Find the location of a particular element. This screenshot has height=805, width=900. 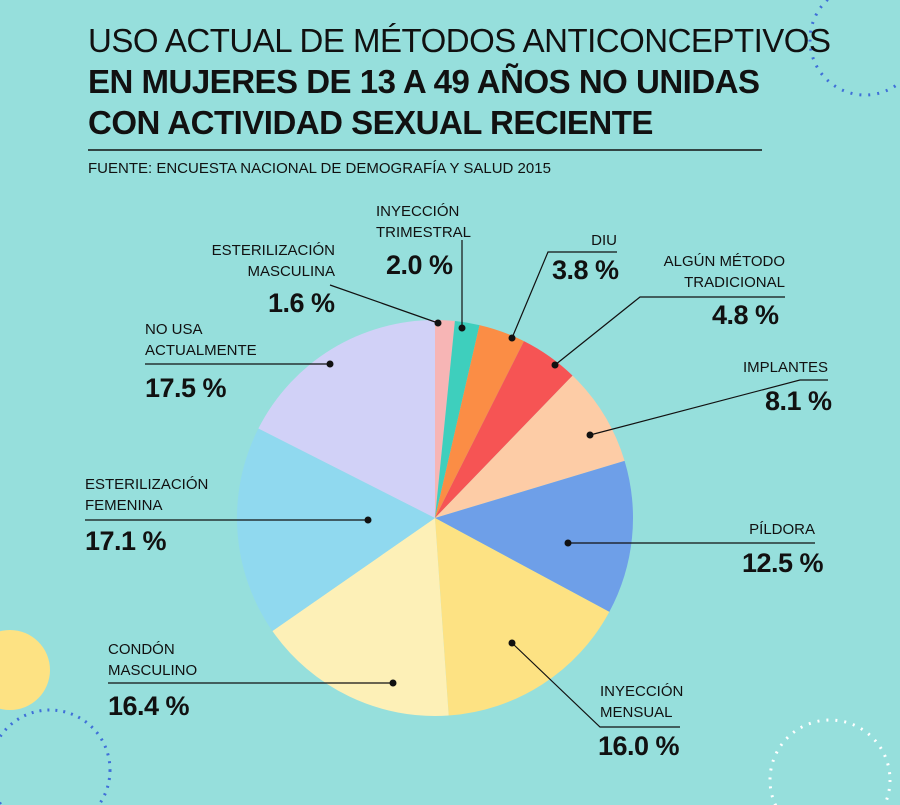

value-label: 17.1 % is located at coordinates (126, 541).